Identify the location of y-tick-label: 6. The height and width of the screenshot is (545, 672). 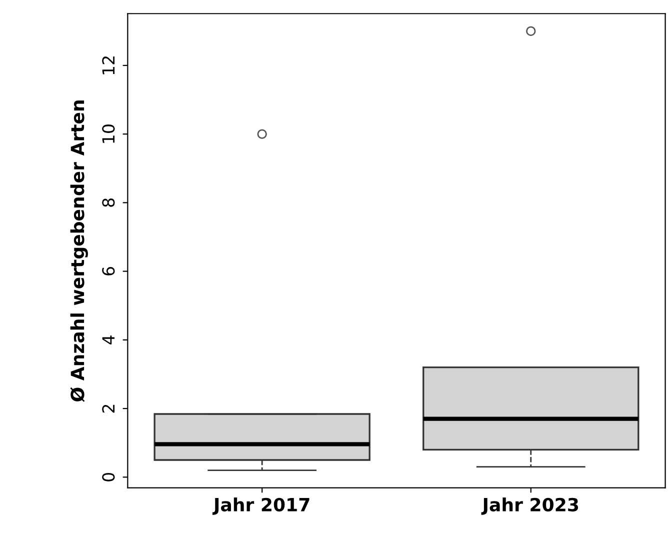
(108, 271).